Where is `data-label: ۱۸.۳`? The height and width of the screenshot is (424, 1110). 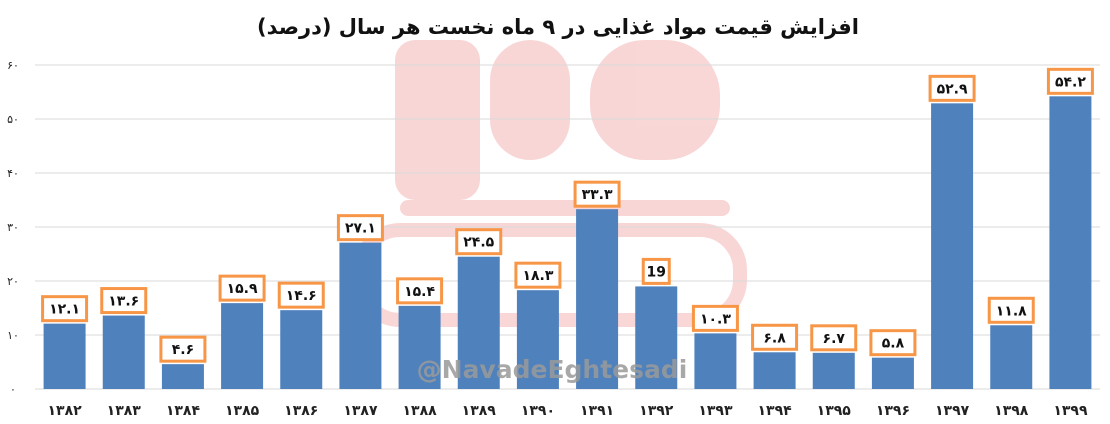 data-label: ۱۸.۳ is located at coordinates (537, 276).